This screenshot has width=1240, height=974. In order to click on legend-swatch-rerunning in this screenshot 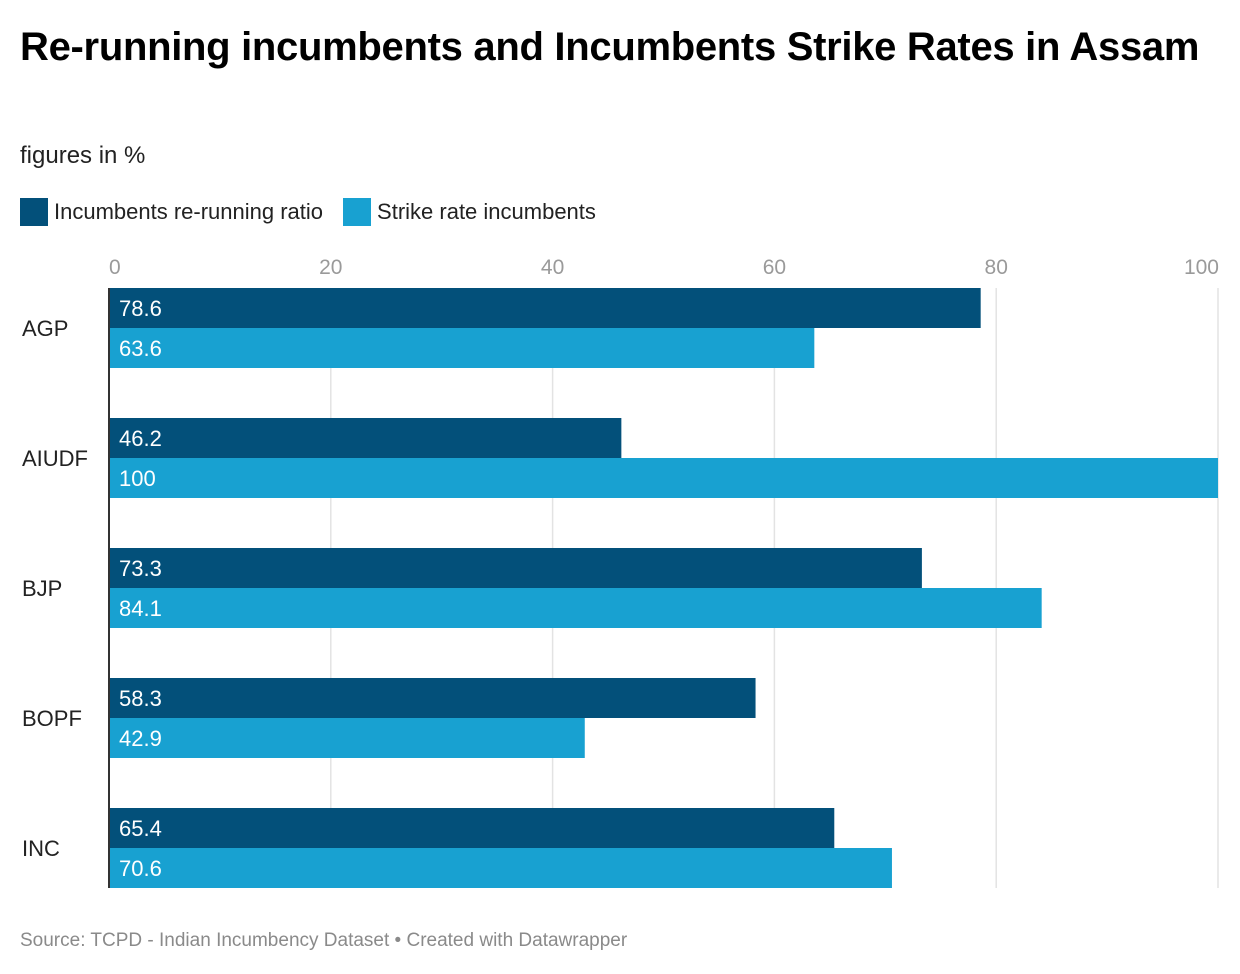, I will do `click(34, 212)`.